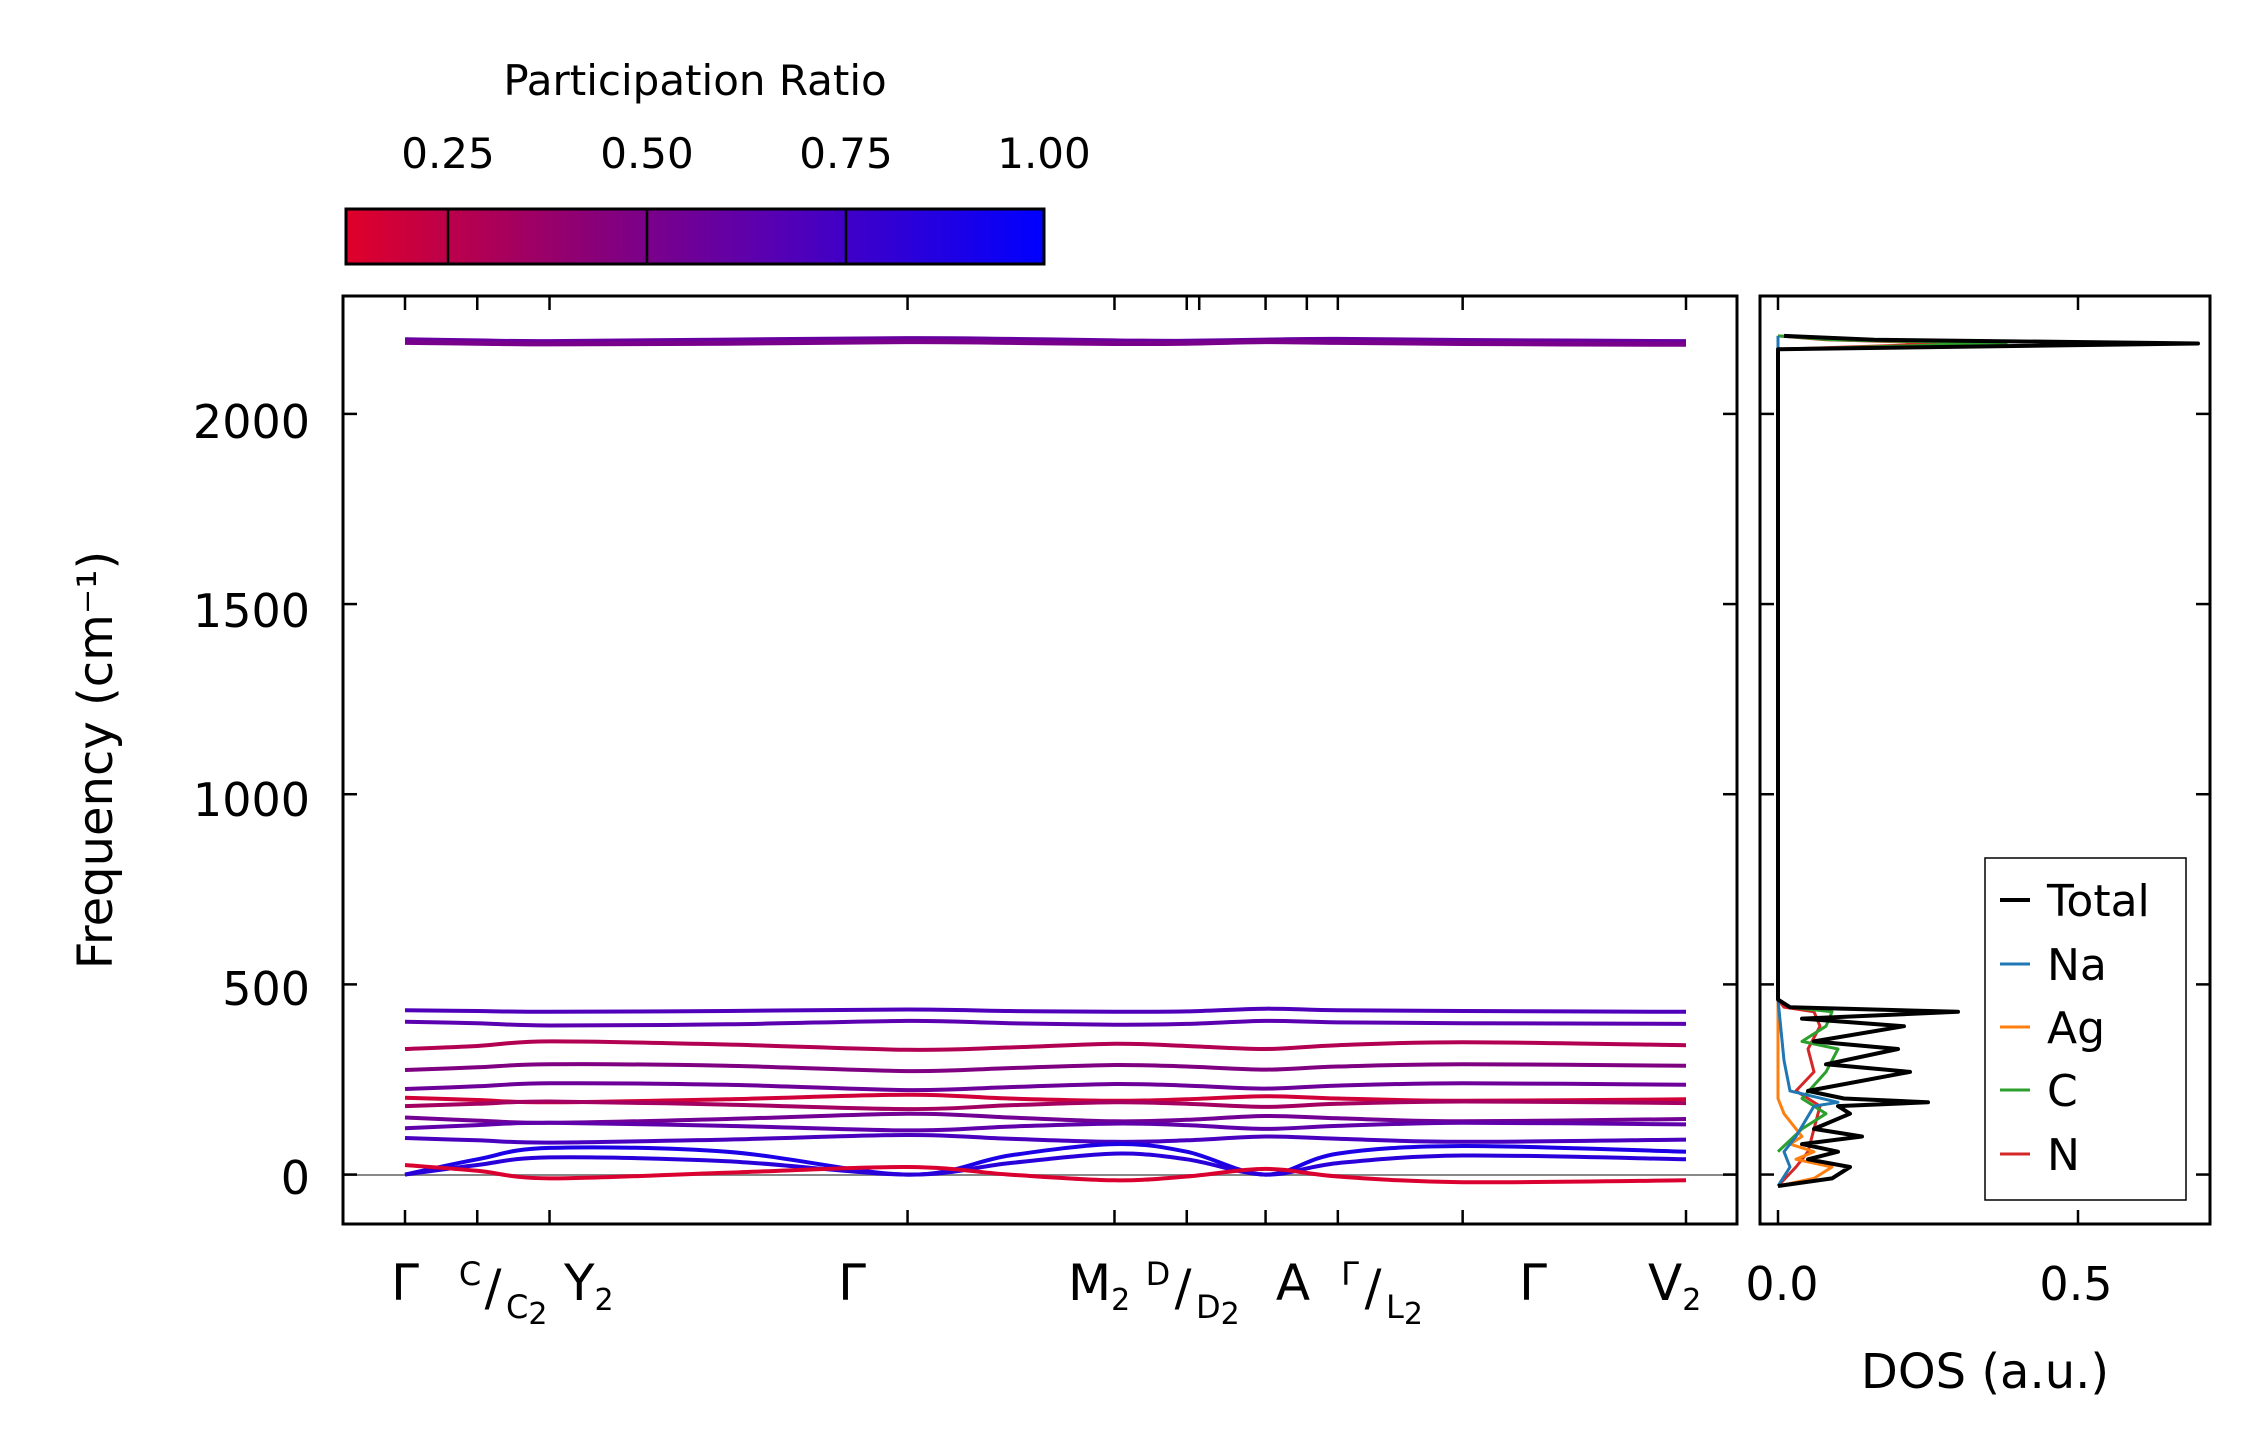 The image size is (2259, 1455). I want to click on band-ytick-label: 2000, so click(251, 422).